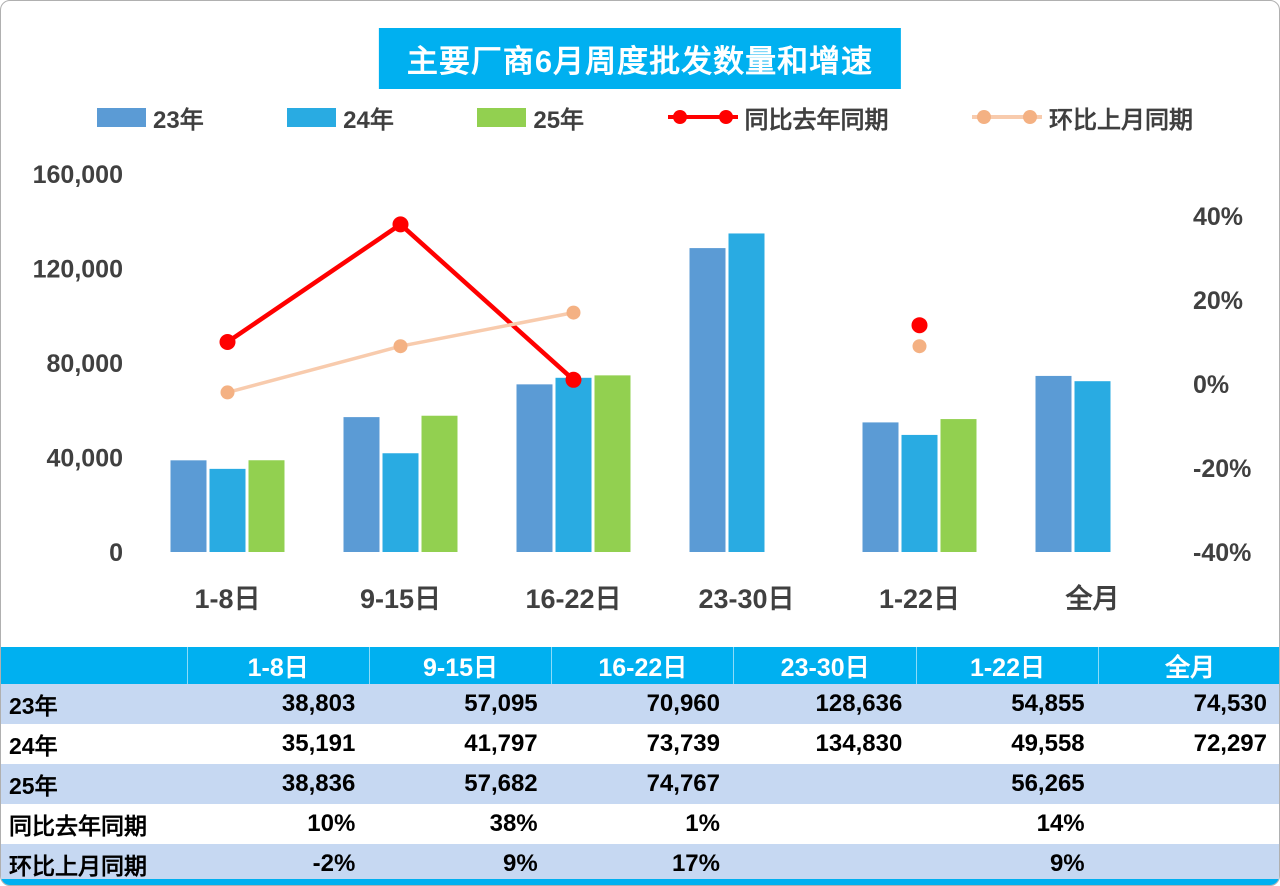 This screenshot has width=1280, height=886. What do you see at coordinates (559, 120) in the screenshot?
I see `legend-label-year-25: 25年` at bounding box center [559, 120].